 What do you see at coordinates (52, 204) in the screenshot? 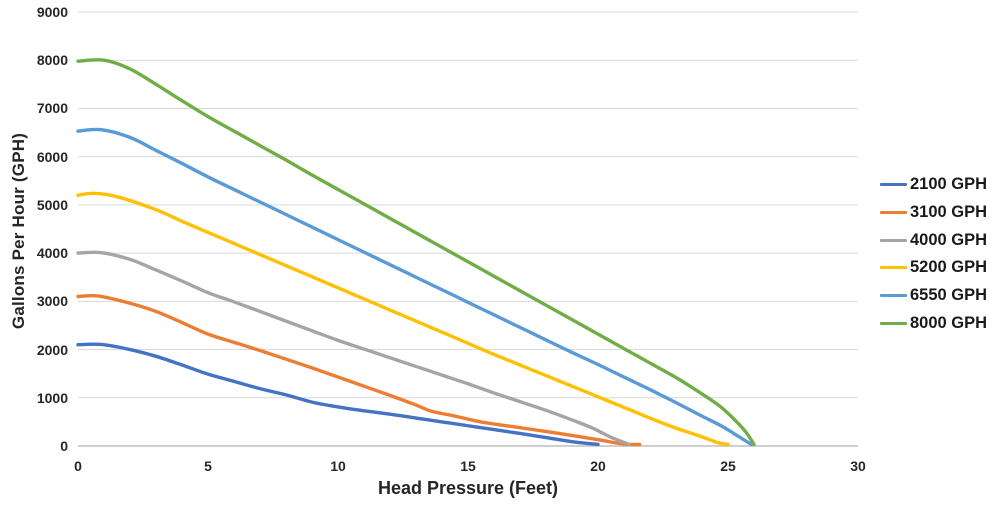
I see `y-tick-label-5000: 5000` at bounding box center [52, 204].